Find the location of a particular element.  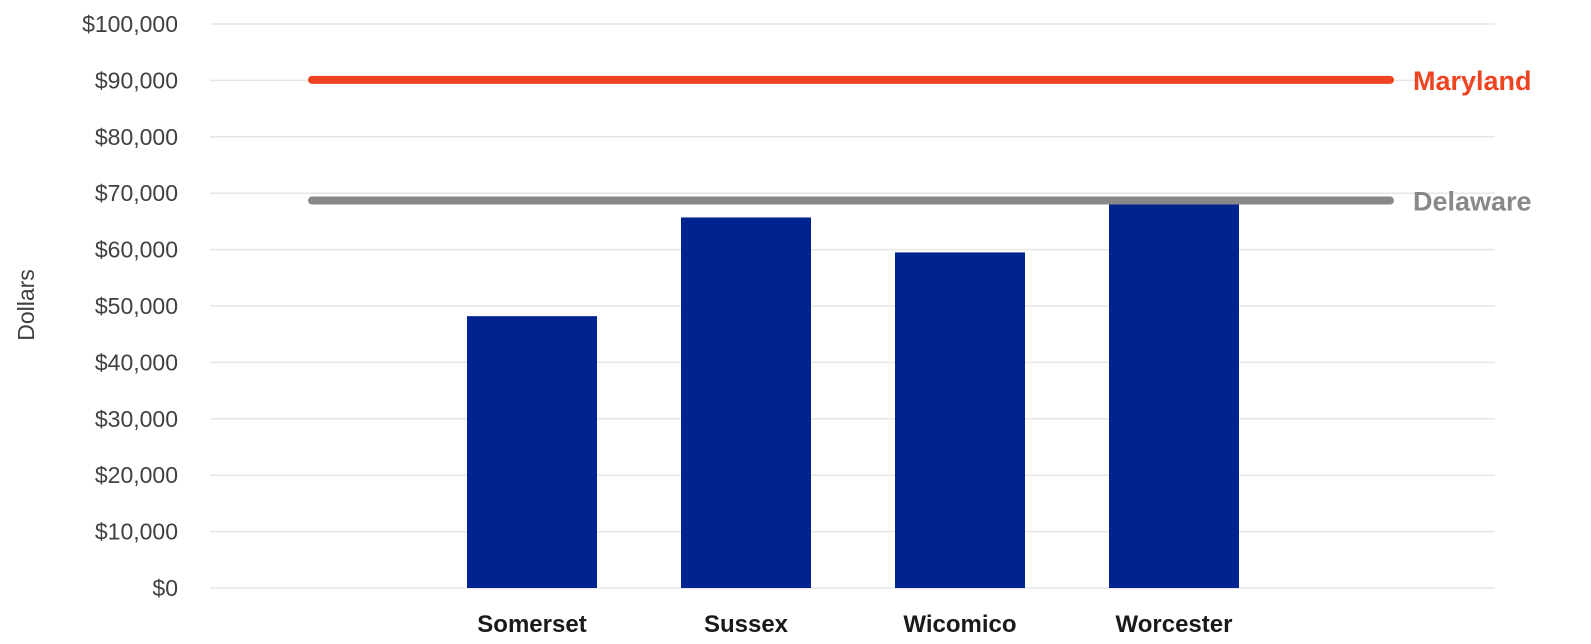

y-tick-label: $90,000 is located at coordinates (136, 80).